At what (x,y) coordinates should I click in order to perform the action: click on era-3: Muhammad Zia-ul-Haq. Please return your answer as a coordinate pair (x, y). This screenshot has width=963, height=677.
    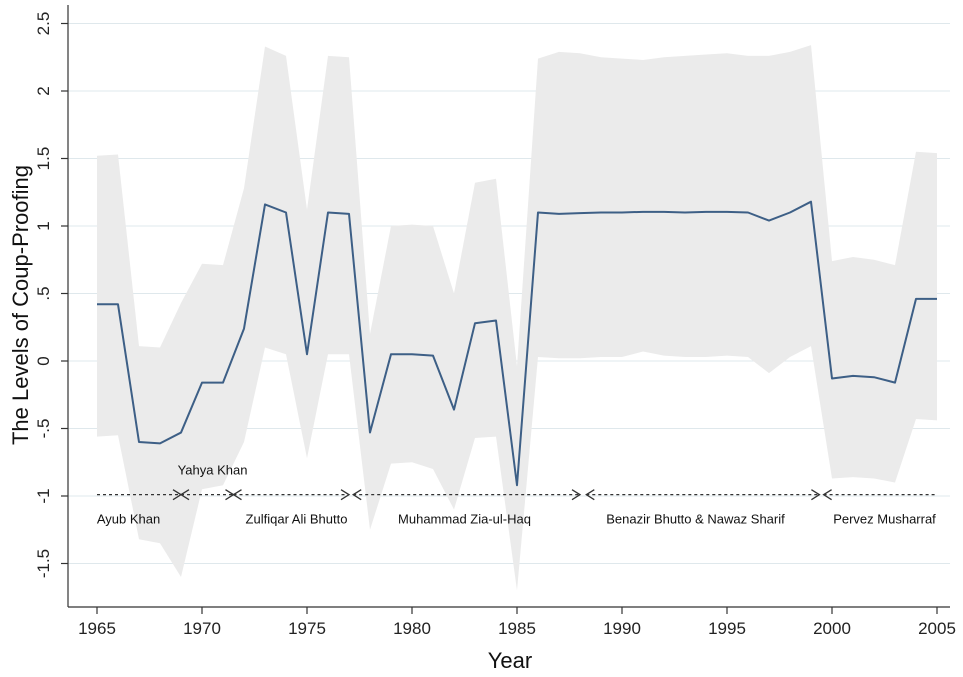
    Looking at the image, I should click on (466, 508).